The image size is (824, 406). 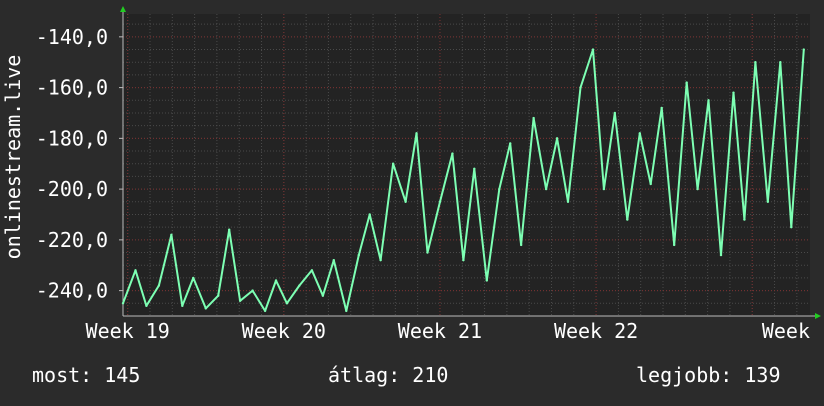 What do you see at coordinates (596, 331) in the screenshot?
I see `x-tick-label: Week 22` at bounding box center [596, 331].